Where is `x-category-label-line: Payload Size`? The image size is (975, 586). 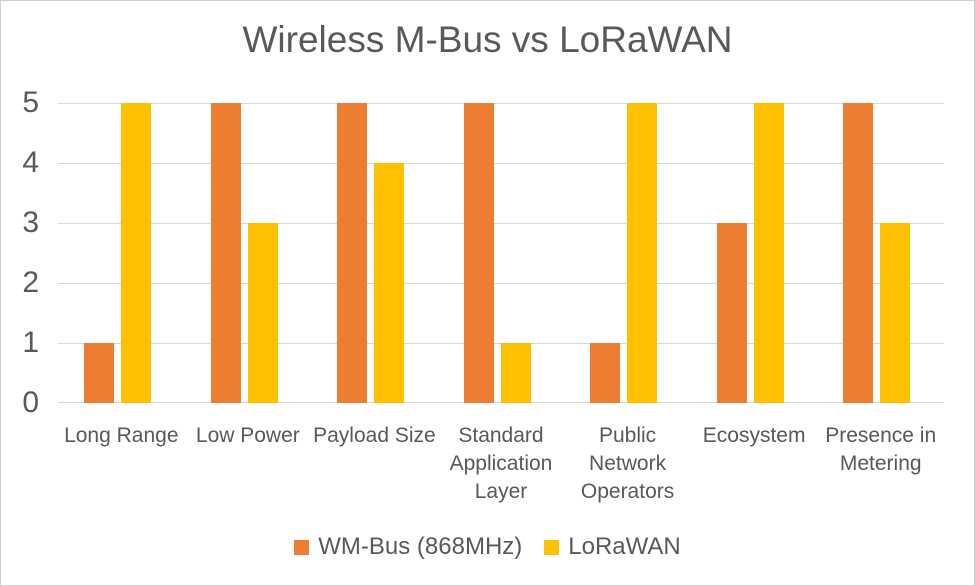
x-category-label-line: Payload Size is located at coordinates (374, 435).